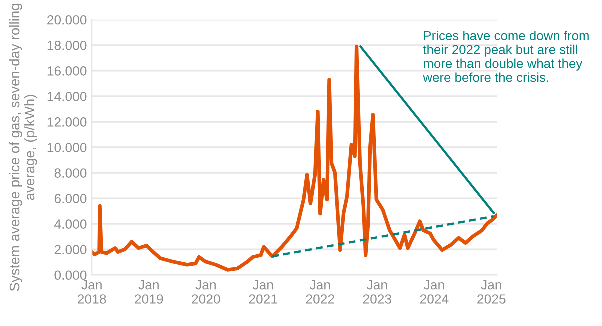 This screenshot has width=602, height=326. I want to click on x-tick-label: Jan 2022, so click(320, 292).